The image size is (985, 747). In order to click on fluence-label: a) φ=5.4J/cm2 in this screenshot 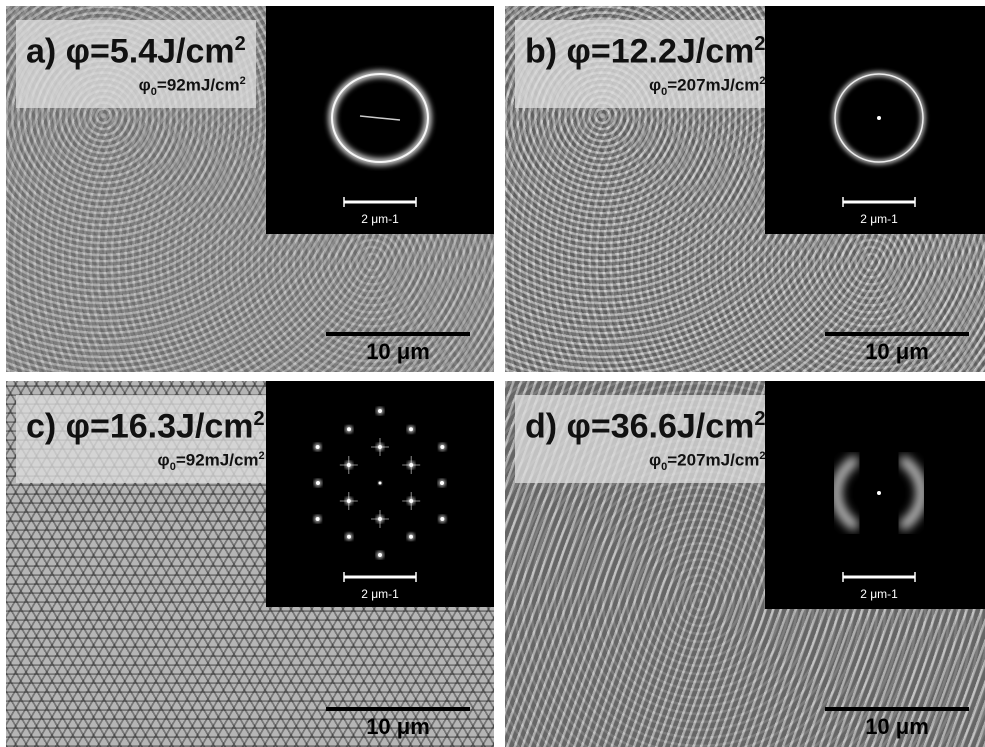, I will do `click(136, 51)`.